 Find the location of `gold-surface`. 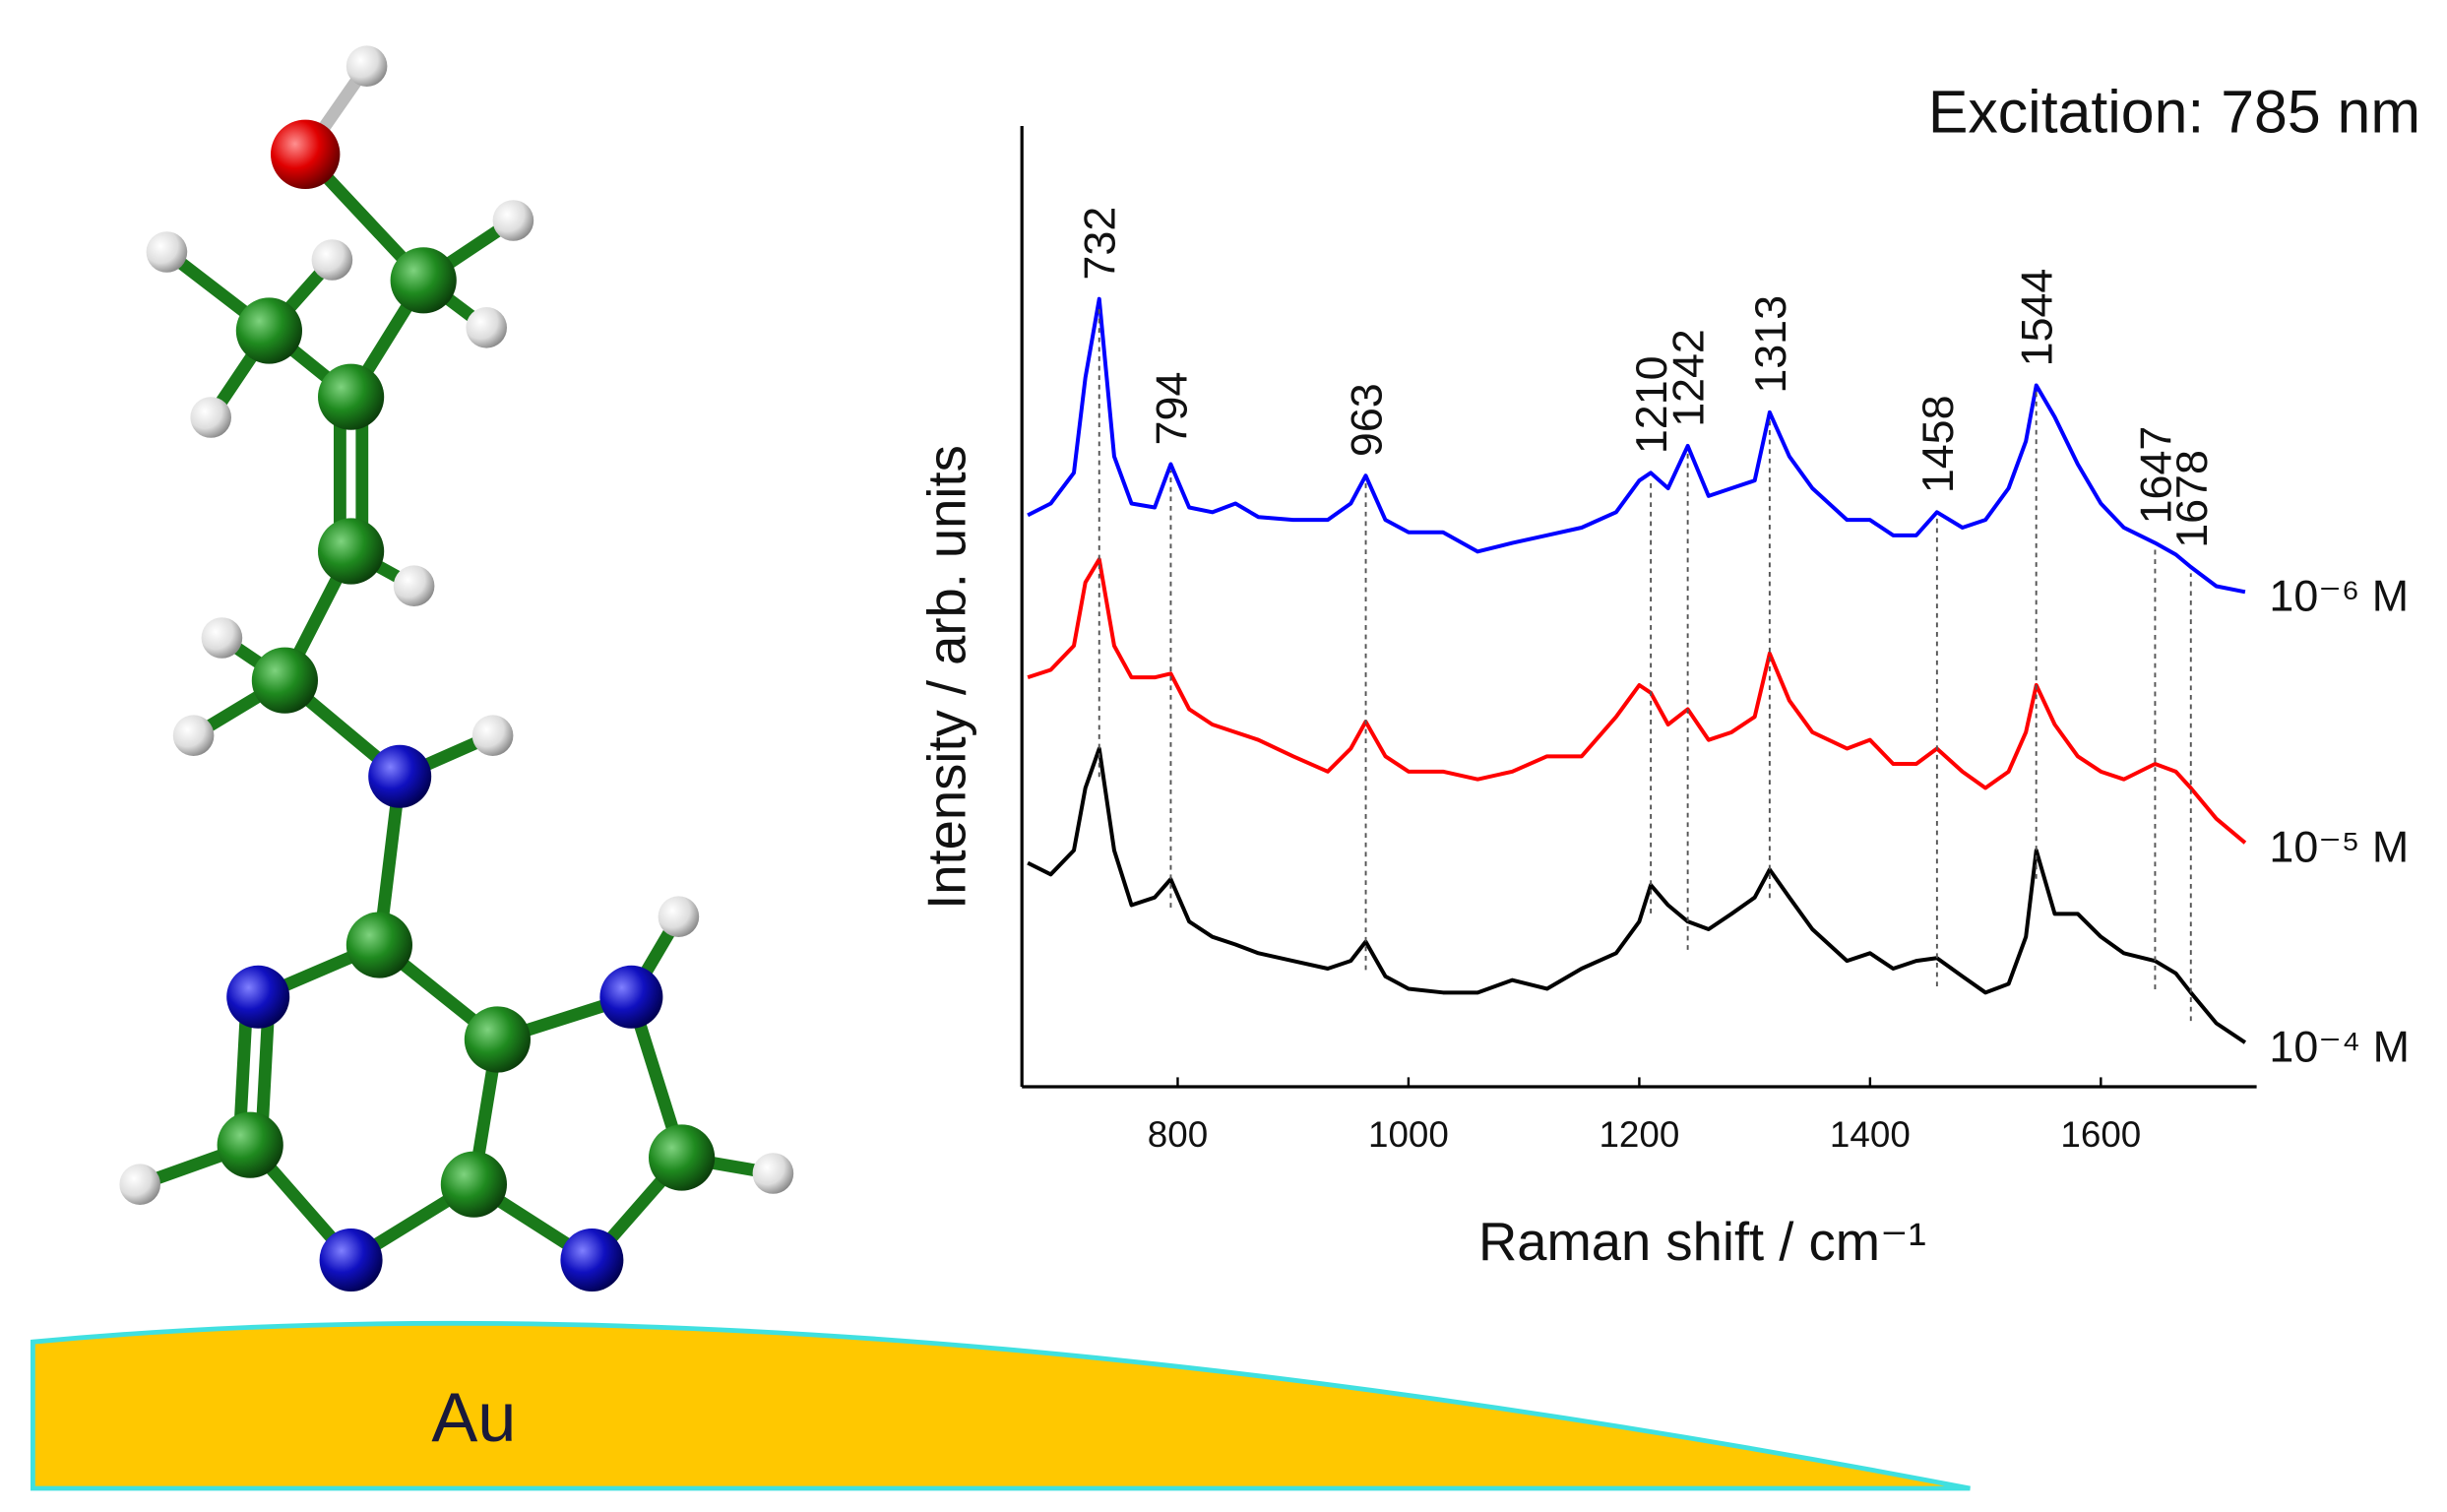

gold-surface is located at coordinates (1001, 1405).